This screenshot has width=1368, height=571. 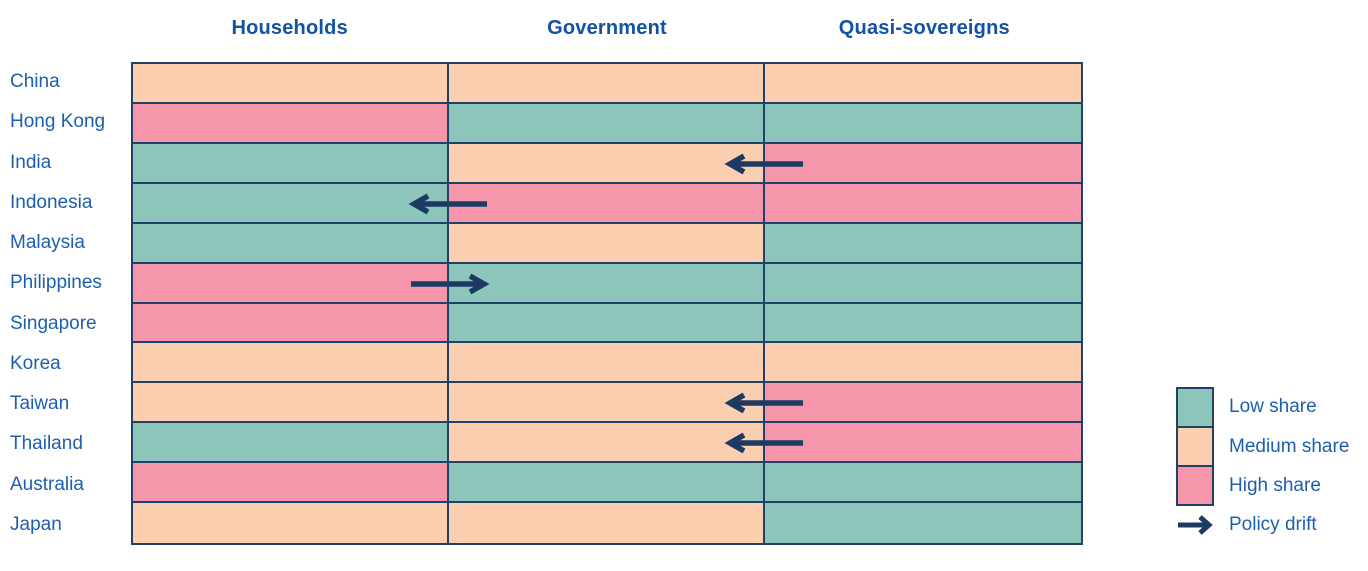 I want to click on row-label: Taiwan, so click(x=40, y=404).